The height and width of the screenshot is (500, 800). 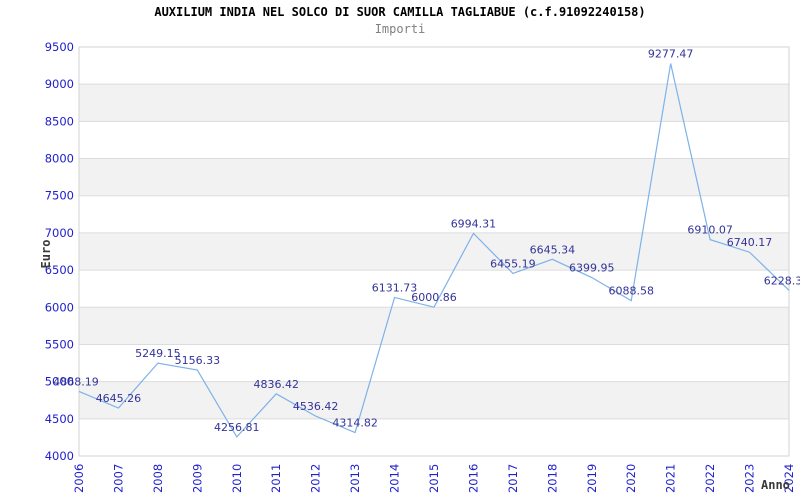 What do you see at coordinates (750, 242) in the screenshot?
I see `data-point-label: 6740.17` at bounding box center [750, 242].